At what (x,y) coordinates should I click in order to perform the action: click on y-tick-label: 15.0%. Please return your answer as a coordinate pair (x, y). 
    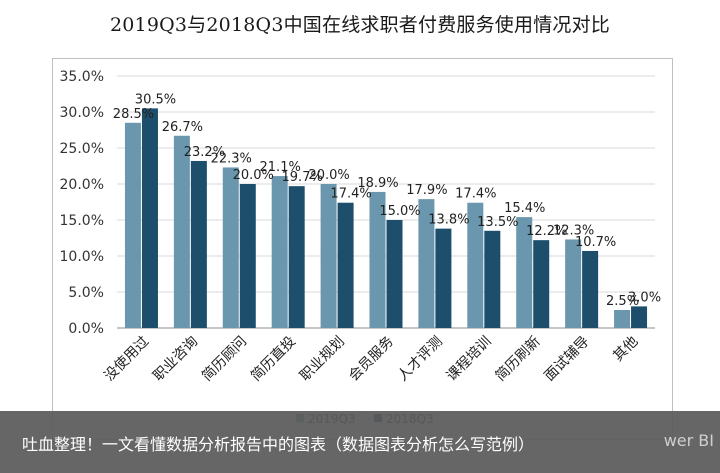
    Looking at the image, I should click on (82, 221).